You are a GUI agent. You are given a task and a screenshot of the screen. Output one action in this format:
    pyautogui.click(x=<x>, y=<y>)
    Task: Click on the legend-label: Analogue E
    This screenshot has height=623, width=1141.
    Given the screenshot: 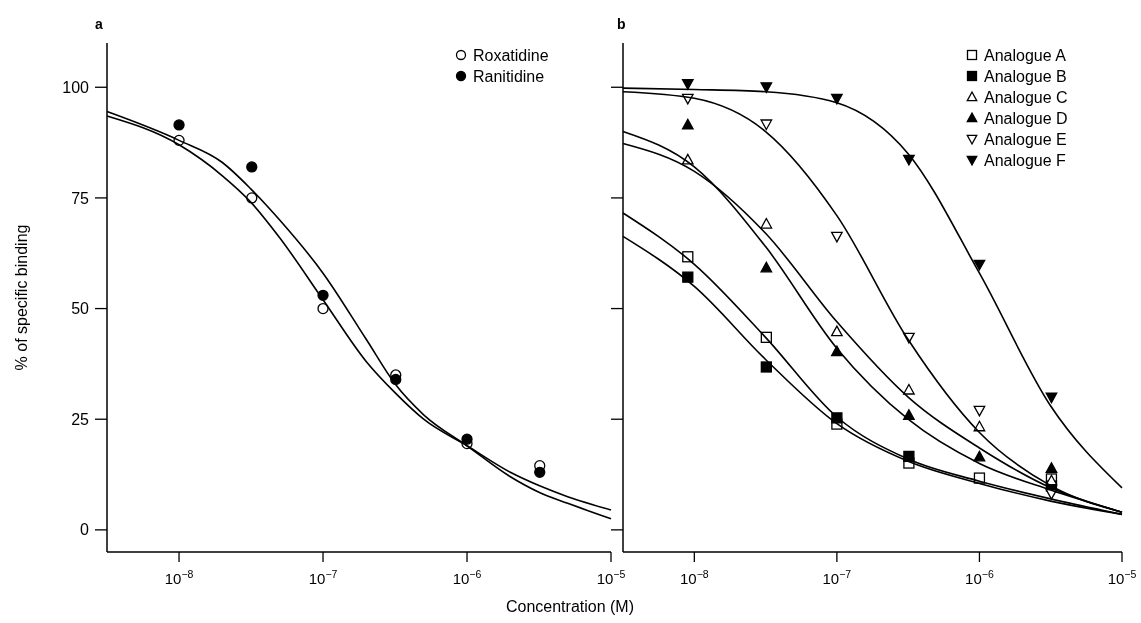 What is the action you would take?
    pyautogui.click(x=1025, y=139)
    